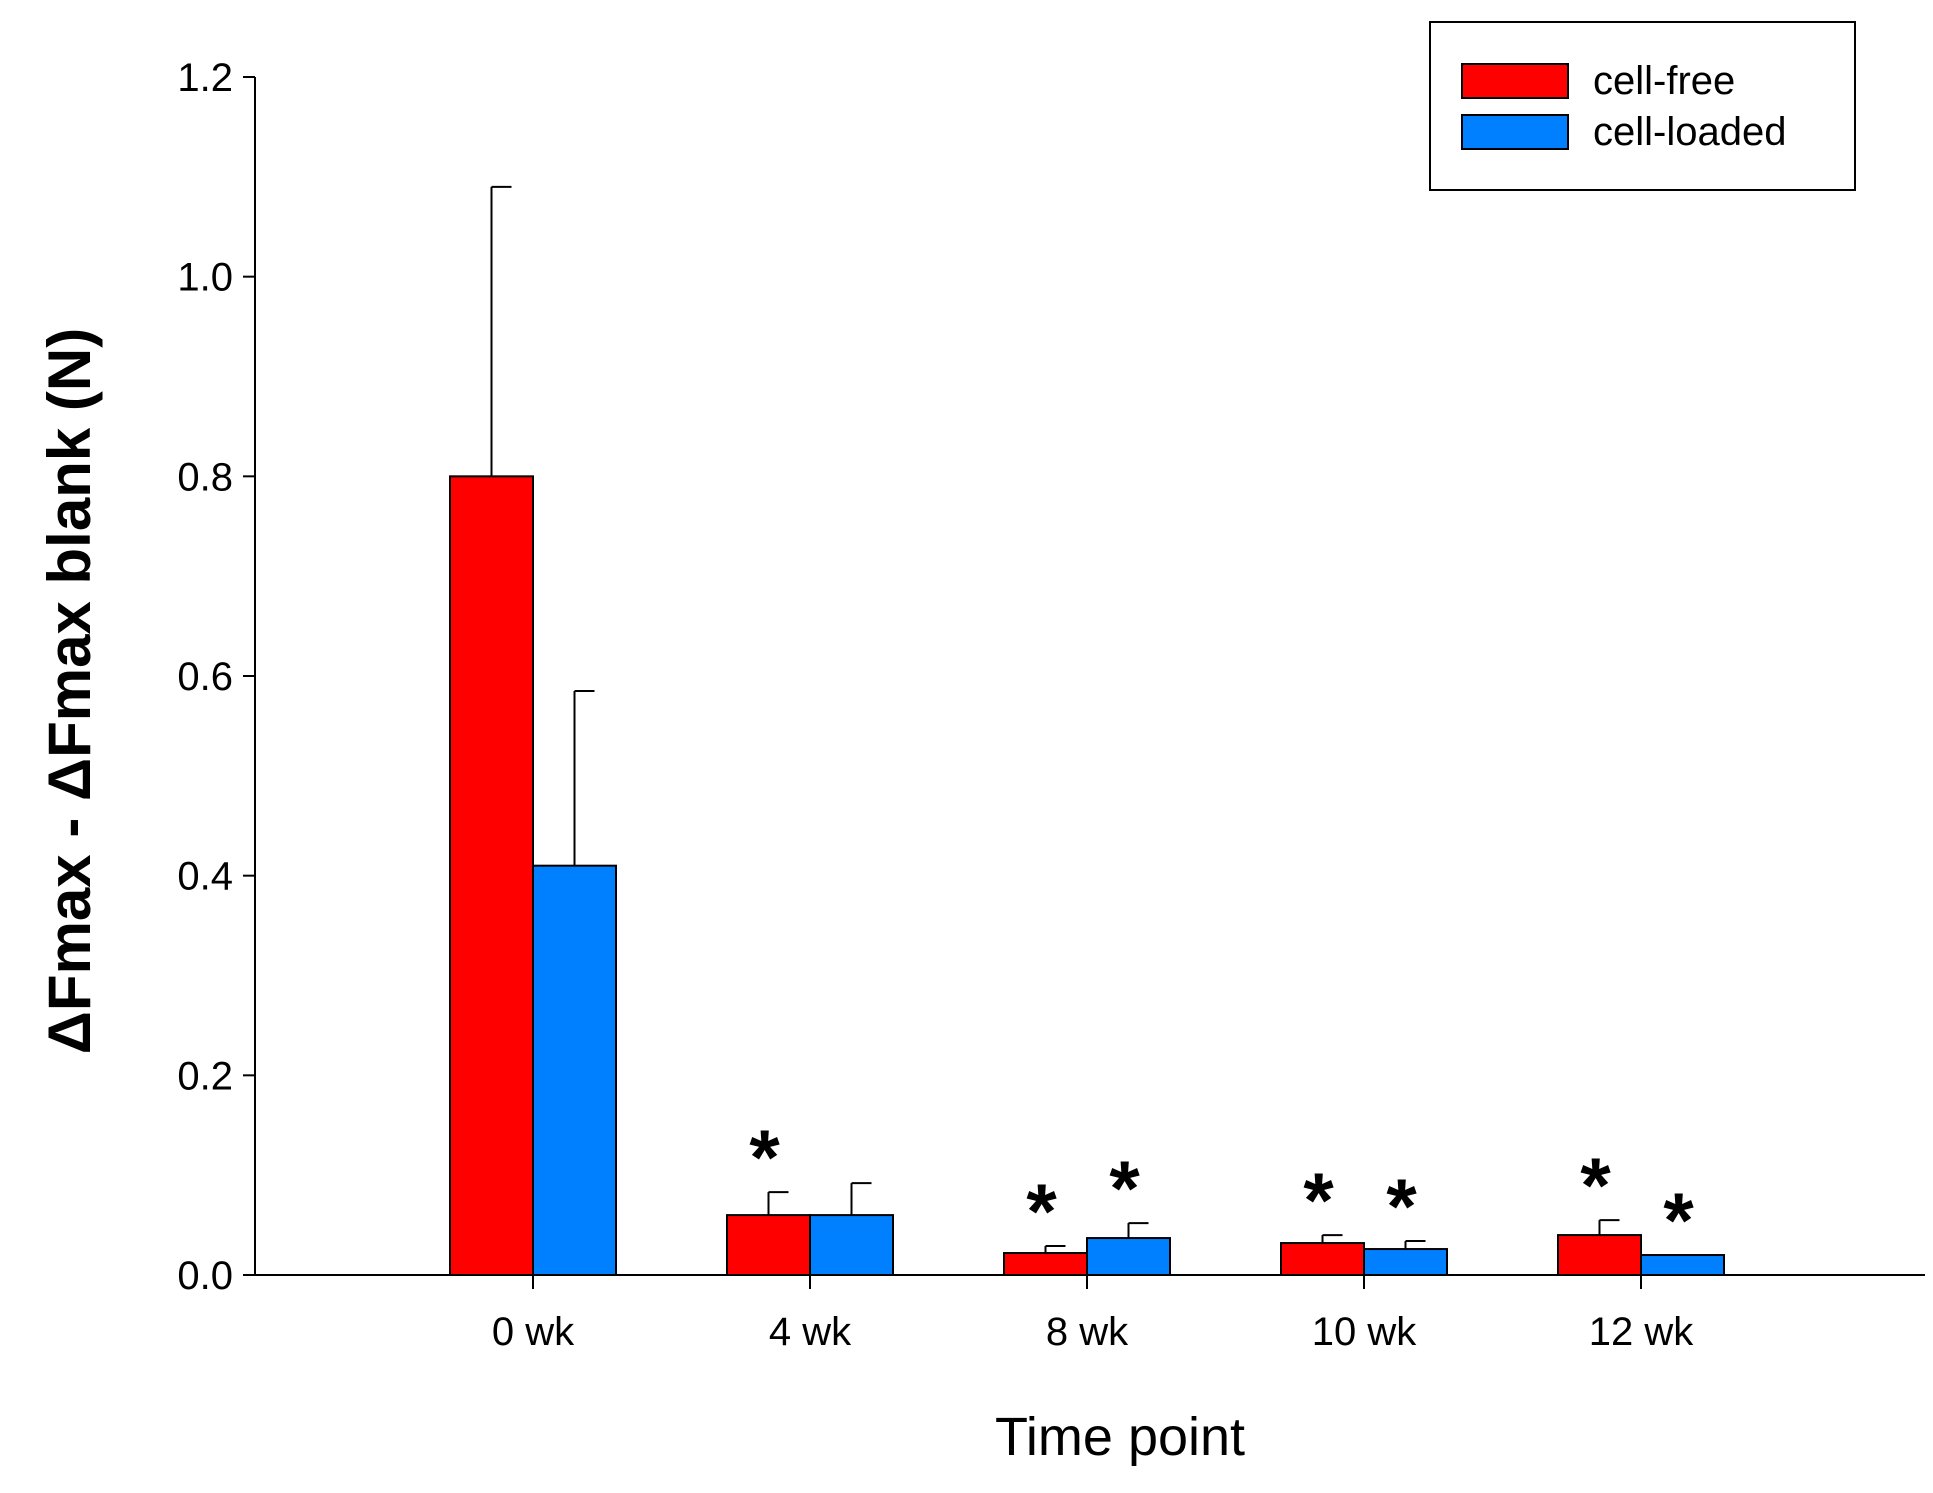  I want to click on x-tick-label: 8 wk, so click(1087, 1332).